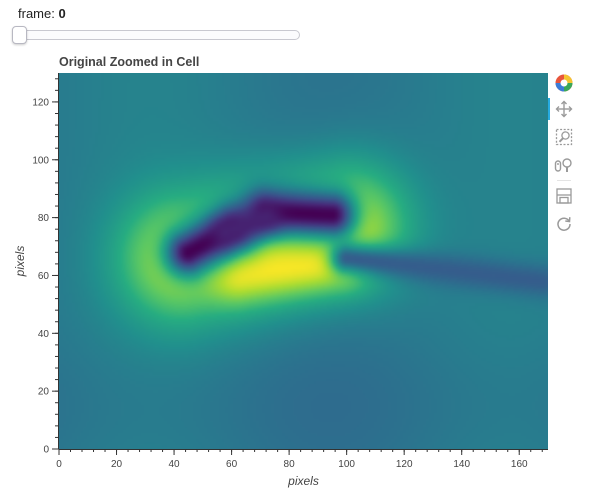  Describe the element at coordinates (461, 464) in the screenshot. I see `x-tick-label: 140` at that location.